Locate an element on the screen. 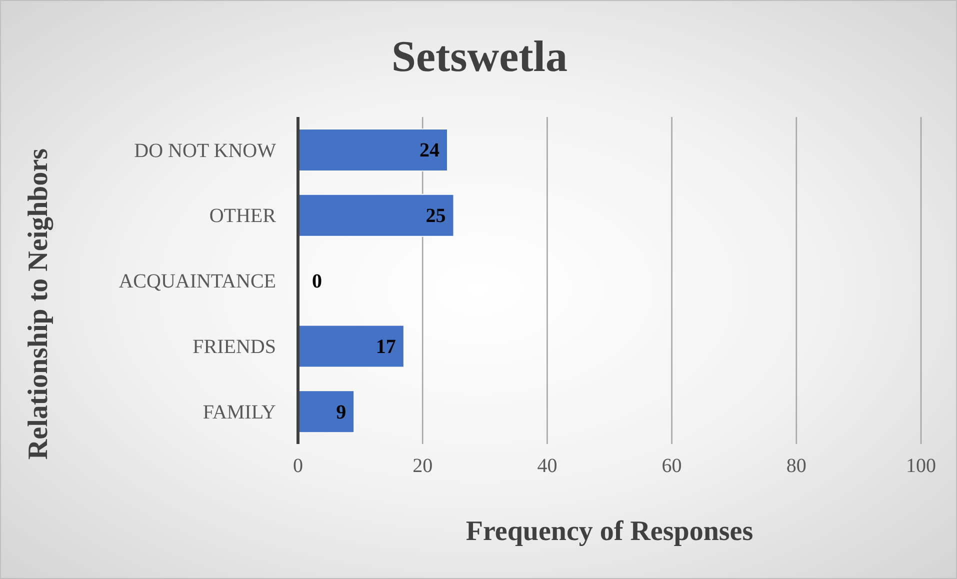 The width and height of the screenshot is (957, 579). y-tick-label: FAMILY is located at coordinates (239, 412).